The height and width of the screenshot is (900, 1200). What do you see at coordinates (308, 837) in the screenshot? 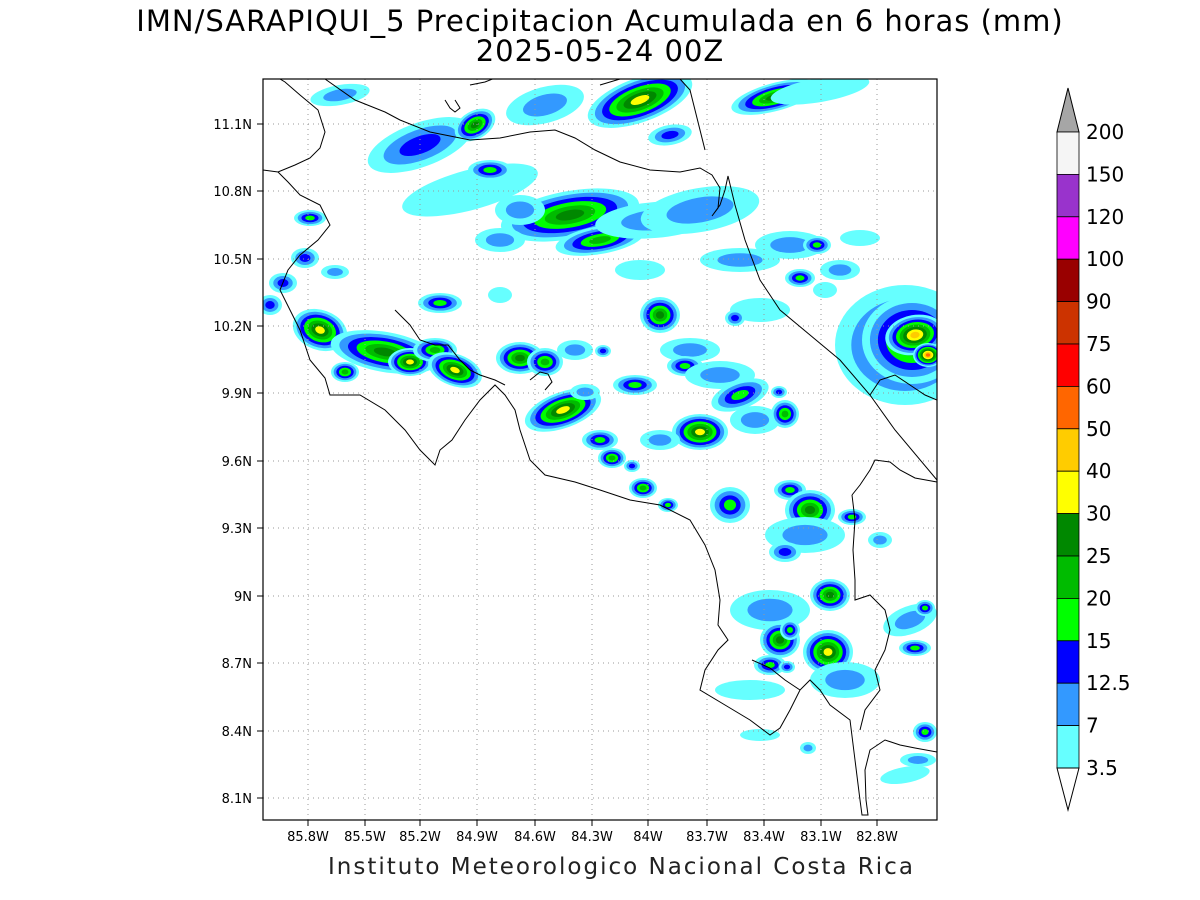
I see `lon-tick-label: 85.8W` at bounding box center [308, 837].